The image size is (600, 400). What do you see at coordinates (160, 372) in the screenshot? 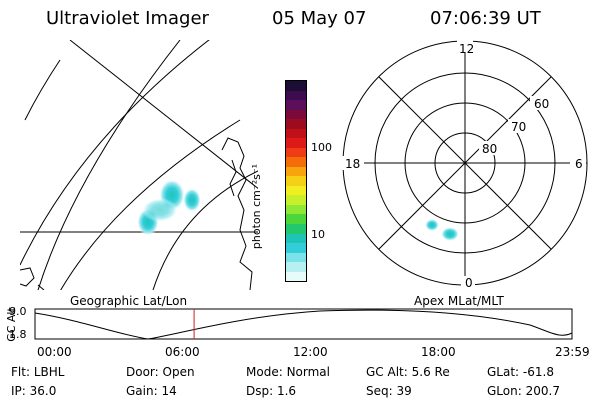
I see `status-door: Door: Open` at bounding box center [160, 372].